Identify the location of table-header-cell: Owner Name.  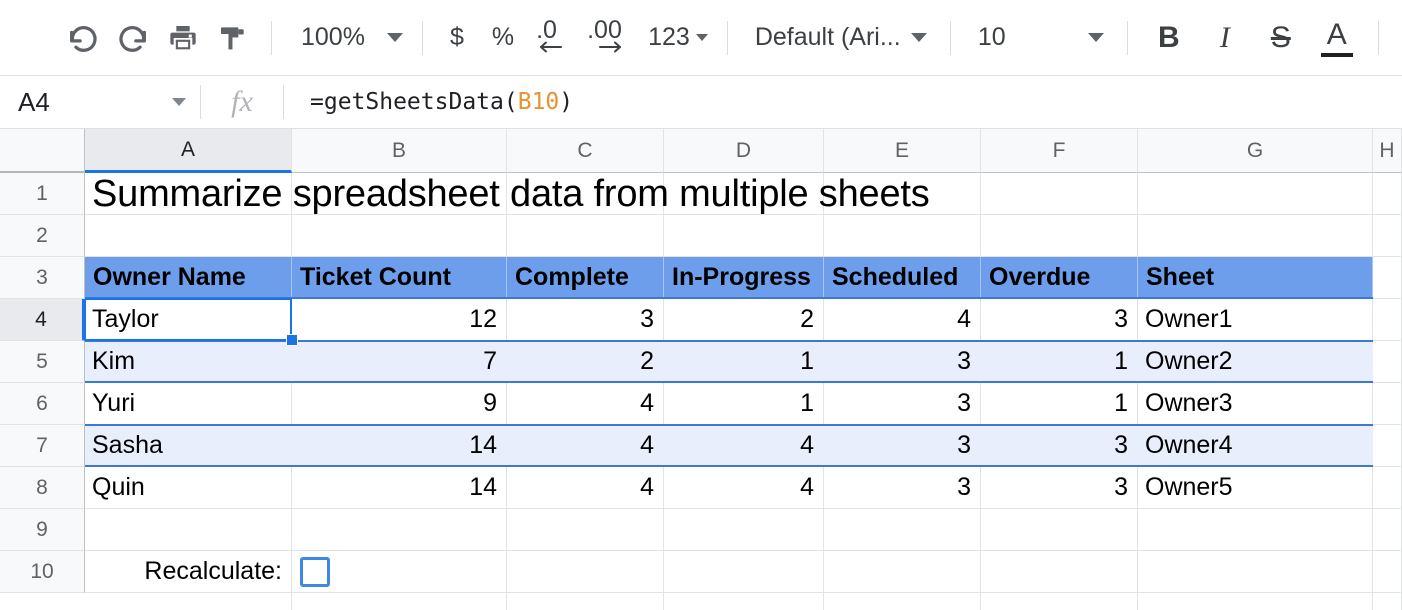
(188, 277).